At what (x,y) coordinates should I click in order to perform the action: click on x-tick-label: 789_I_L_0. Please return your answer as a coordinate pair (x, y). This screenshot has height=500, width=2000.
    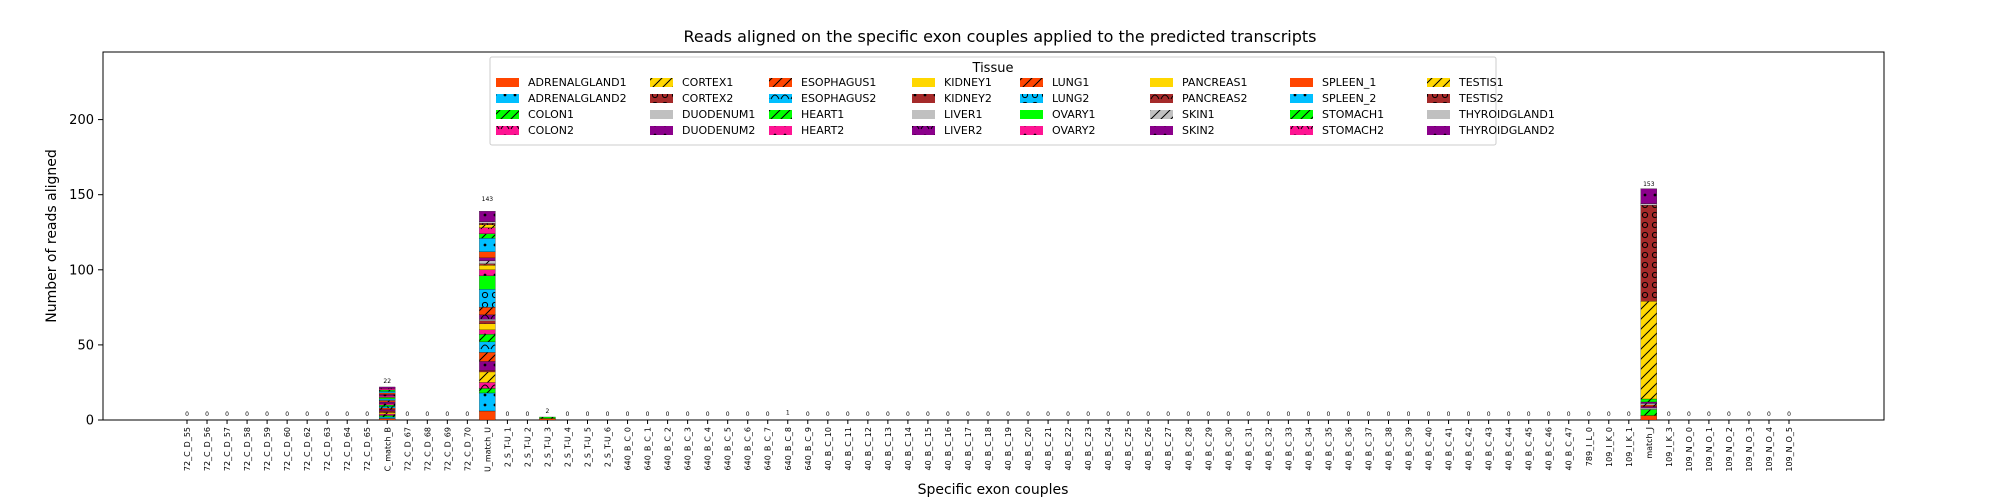
    Looking at the image, I should click on (1589, 446).